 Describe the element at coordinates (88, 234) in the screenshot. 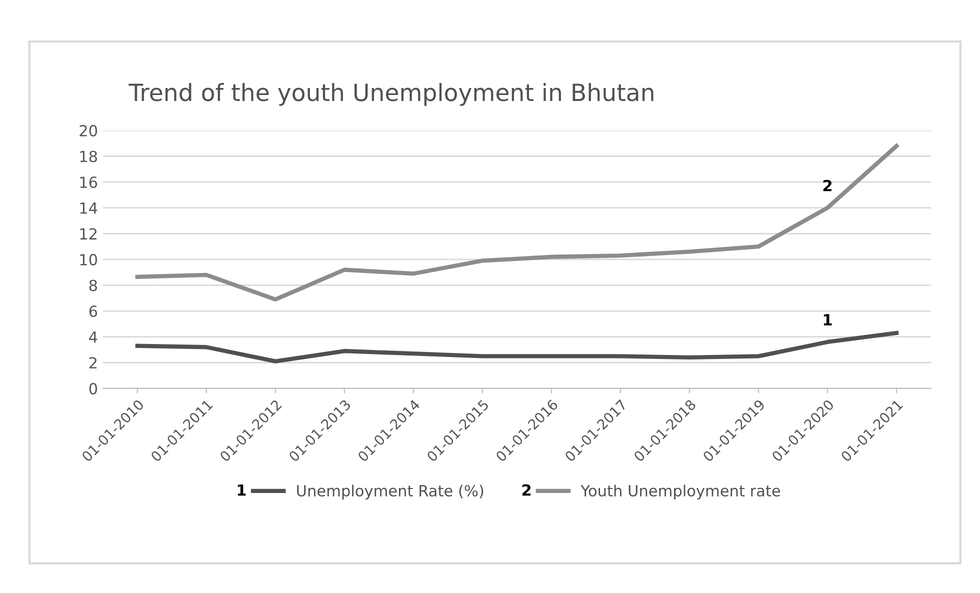

I see `y-tick-label: 12` at that location.